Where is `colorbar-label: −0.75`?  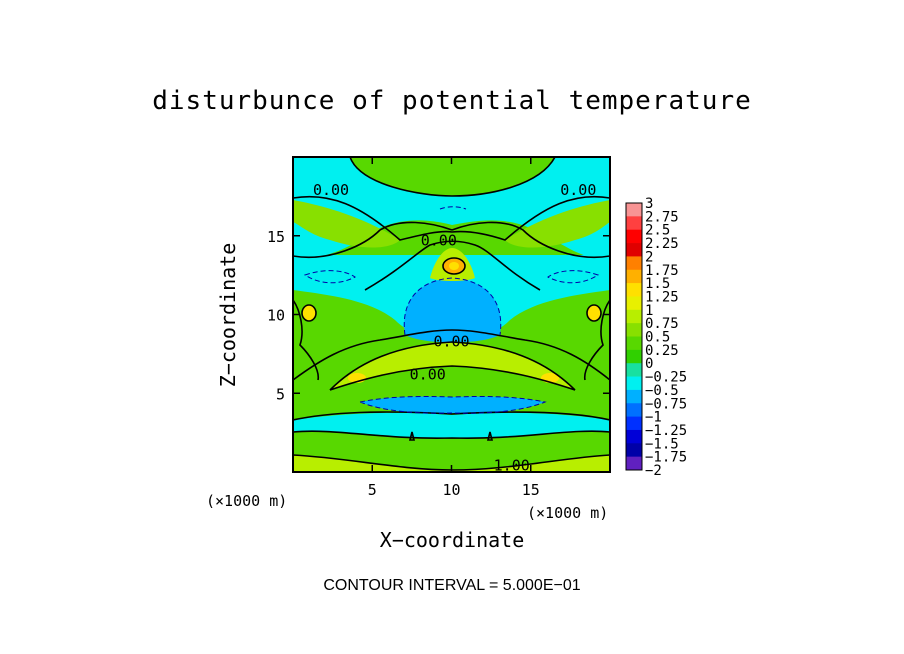
colorbar-label: −0.75 is located at coordinates (666, 404).